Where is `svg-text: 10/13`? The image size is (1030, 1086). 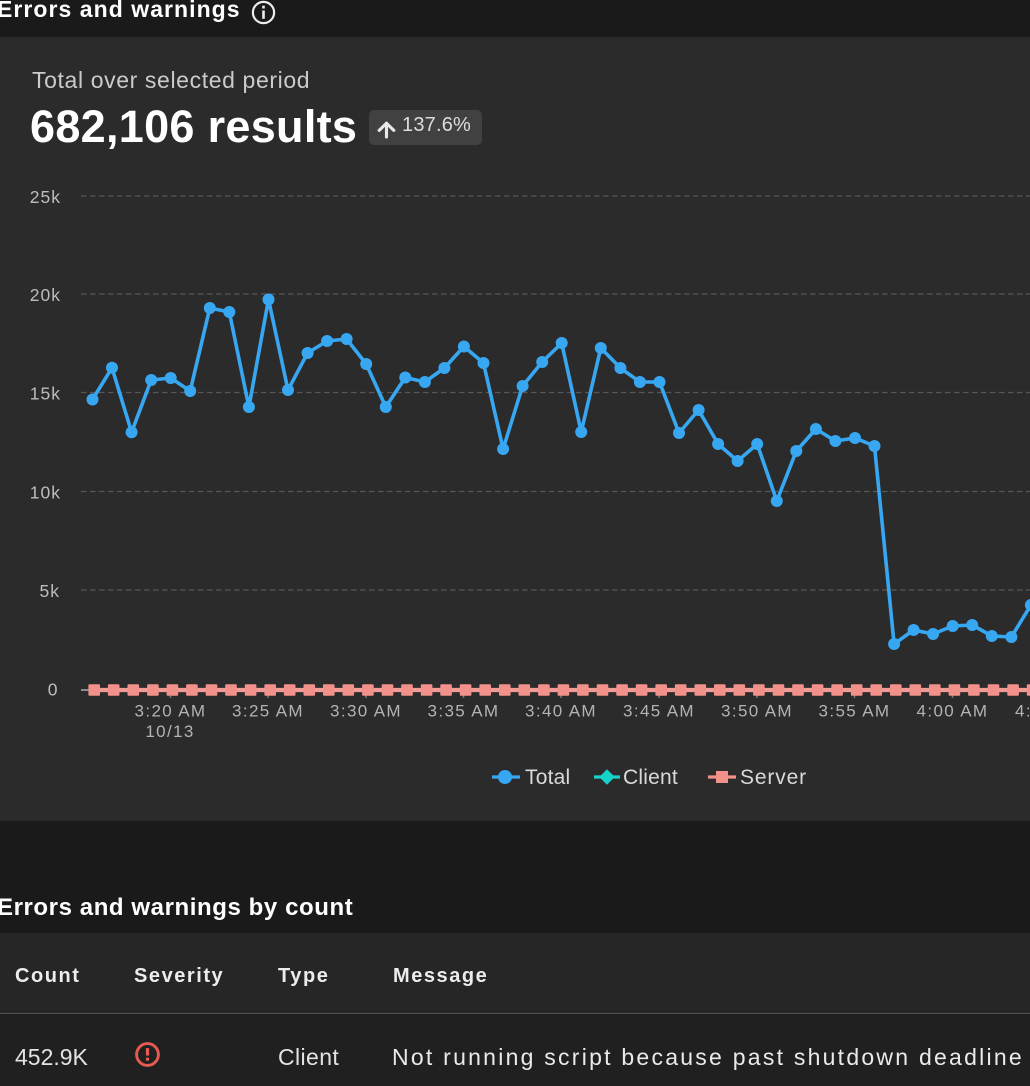
svg-text: 10/13 is located at coordinates (169, 731).